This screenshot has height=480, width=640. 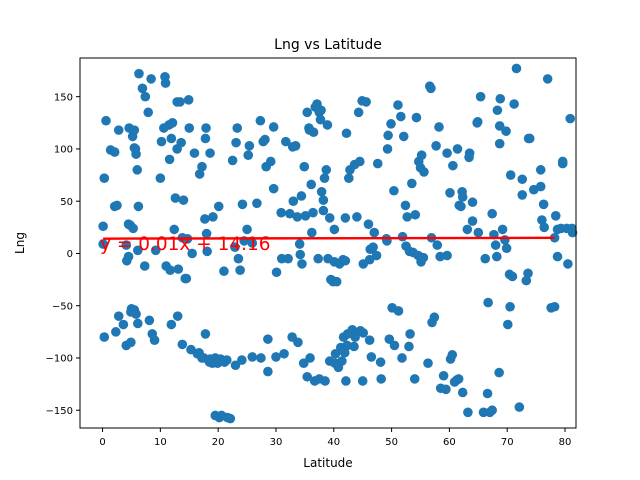 I want to click on x-tick-label: 50, so click(x=391, y=442).